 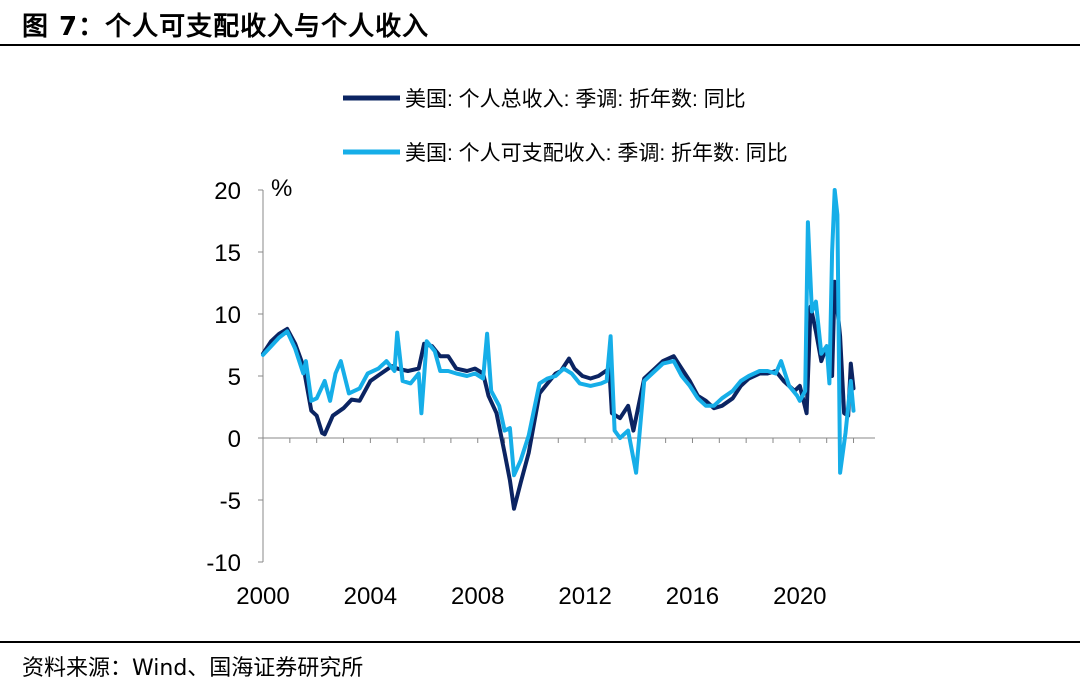 What do you see at coordinates (227, 315) in the screenshot?
I see `y-tick-label: 10` at bounding box center [227, 315].